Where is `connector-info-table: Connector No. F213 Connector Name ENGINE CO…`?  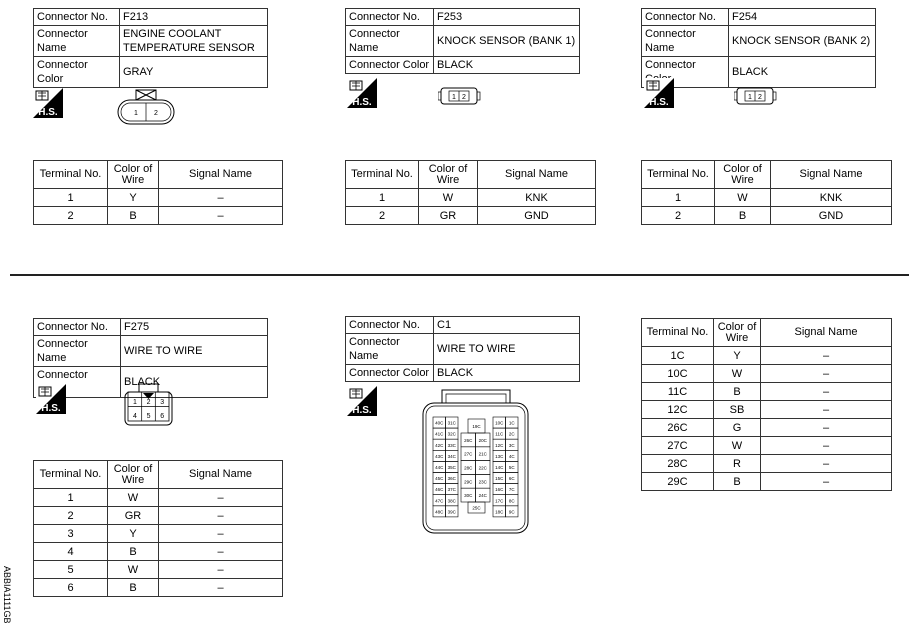
connector-info-table: Connector No. F213 Connector Name ENGINE CO… is located at coordinates (150, 48).